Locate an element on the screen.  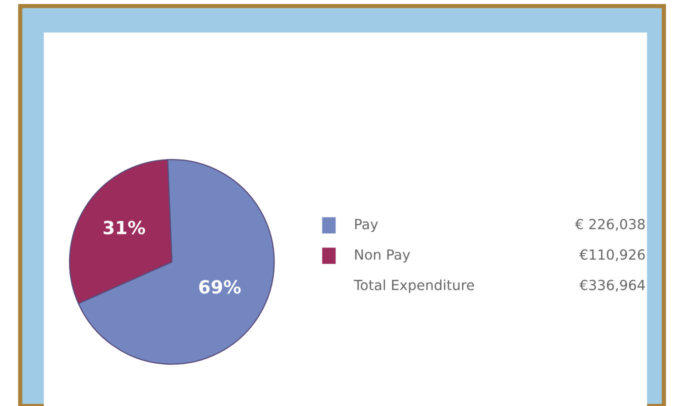
text: € 226,038 is located at coordinates (610, 224).